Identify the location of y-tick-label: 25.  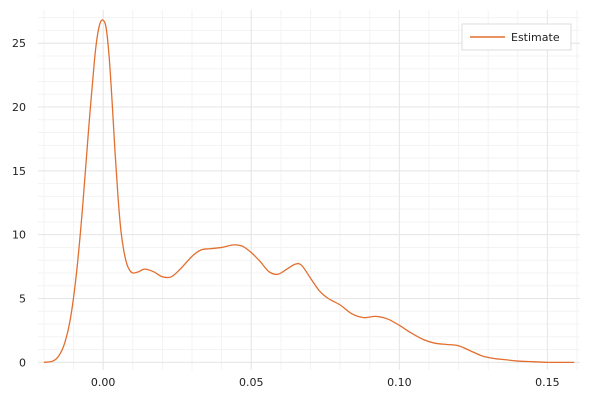
(19, 43).